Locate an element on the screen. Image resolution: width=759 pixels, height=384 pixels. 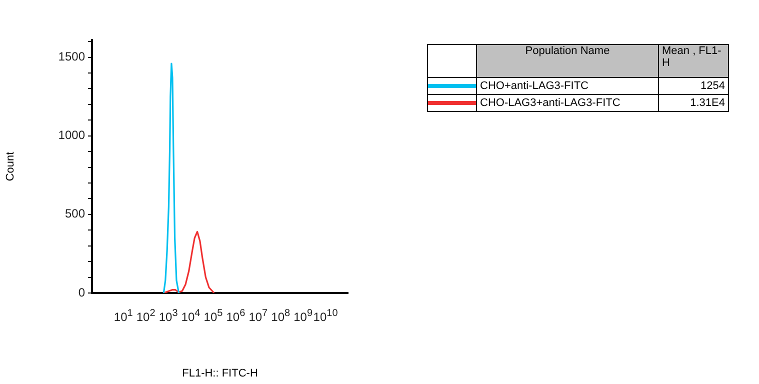
text: Mean , FL1-H is located at coordinates (693, 61).